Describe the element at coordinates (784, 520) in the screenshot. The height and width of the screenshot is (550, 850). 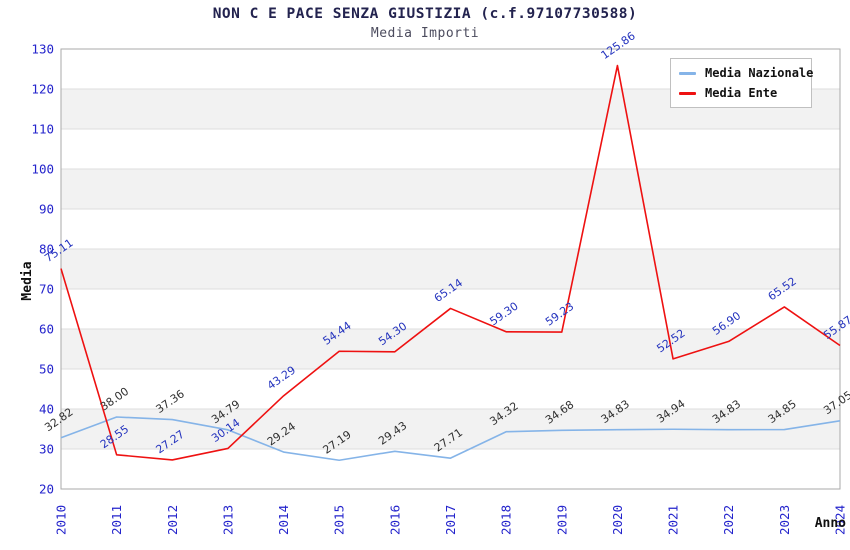
I see `x-tick-label: 2023` at that location.